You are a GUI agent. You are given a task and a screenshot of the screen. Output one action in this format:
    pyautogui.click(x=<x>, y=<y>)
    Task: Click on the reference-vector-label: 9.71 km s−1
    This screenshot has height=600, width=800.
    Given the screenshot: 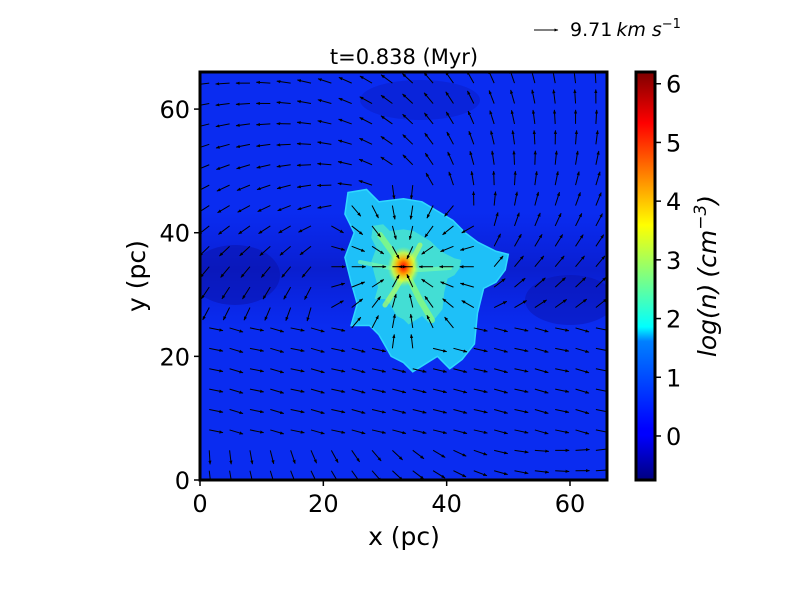 What is the action you would take?
    pyautogui.click(x=625, y=29)
    